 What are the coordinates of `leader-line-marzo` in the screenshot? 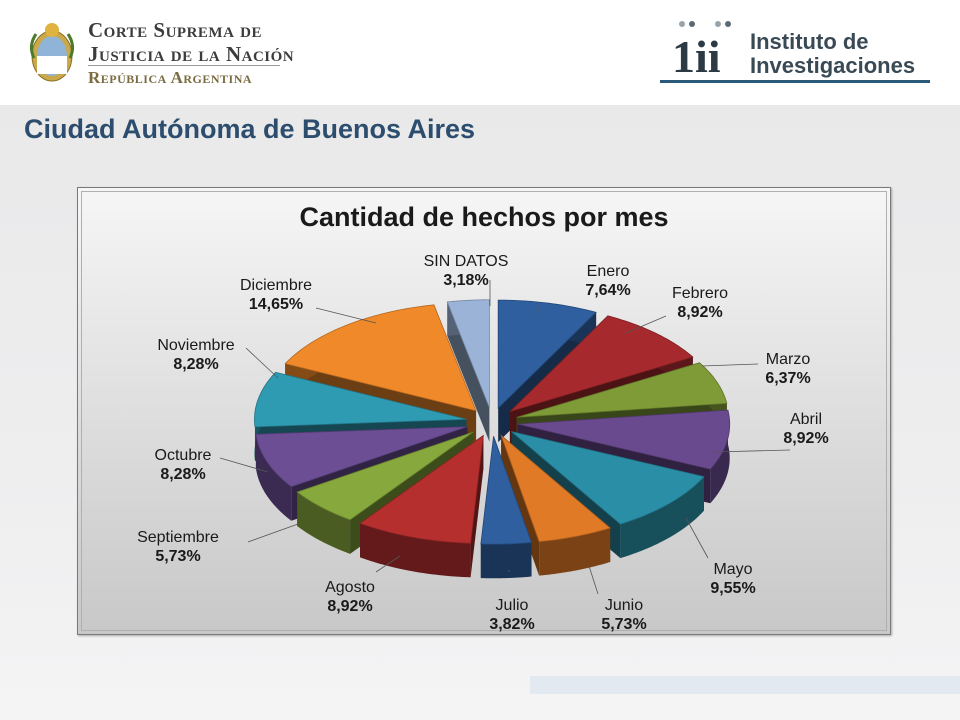 It's located at (730, 365).